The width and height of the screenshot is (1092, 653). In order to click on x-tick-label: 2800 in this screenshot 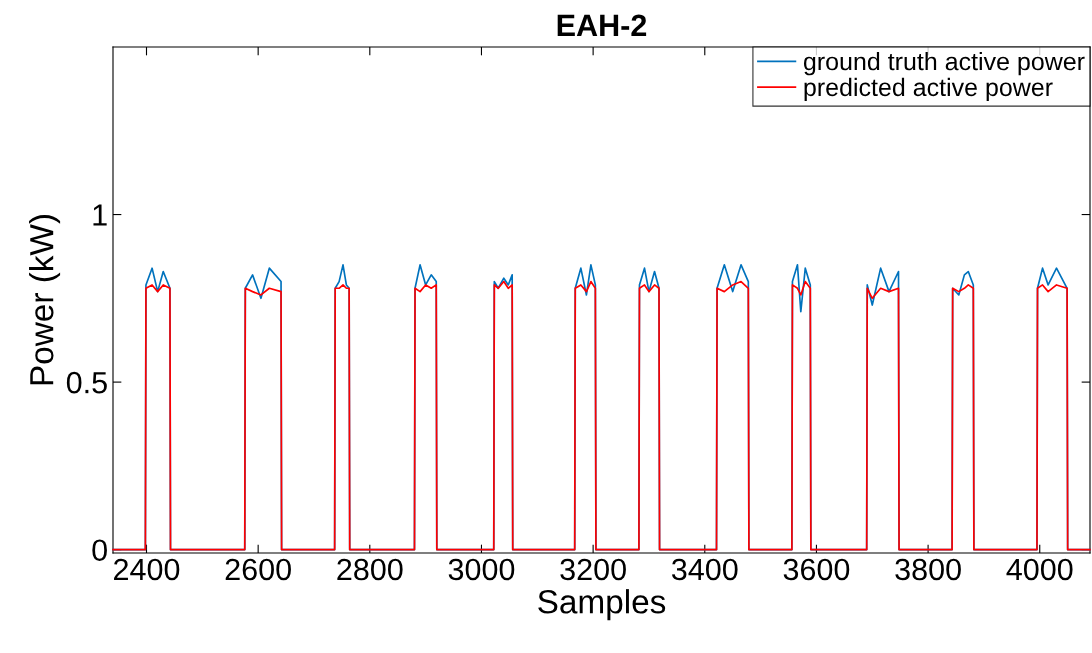, I will do `click(370, 569)`.